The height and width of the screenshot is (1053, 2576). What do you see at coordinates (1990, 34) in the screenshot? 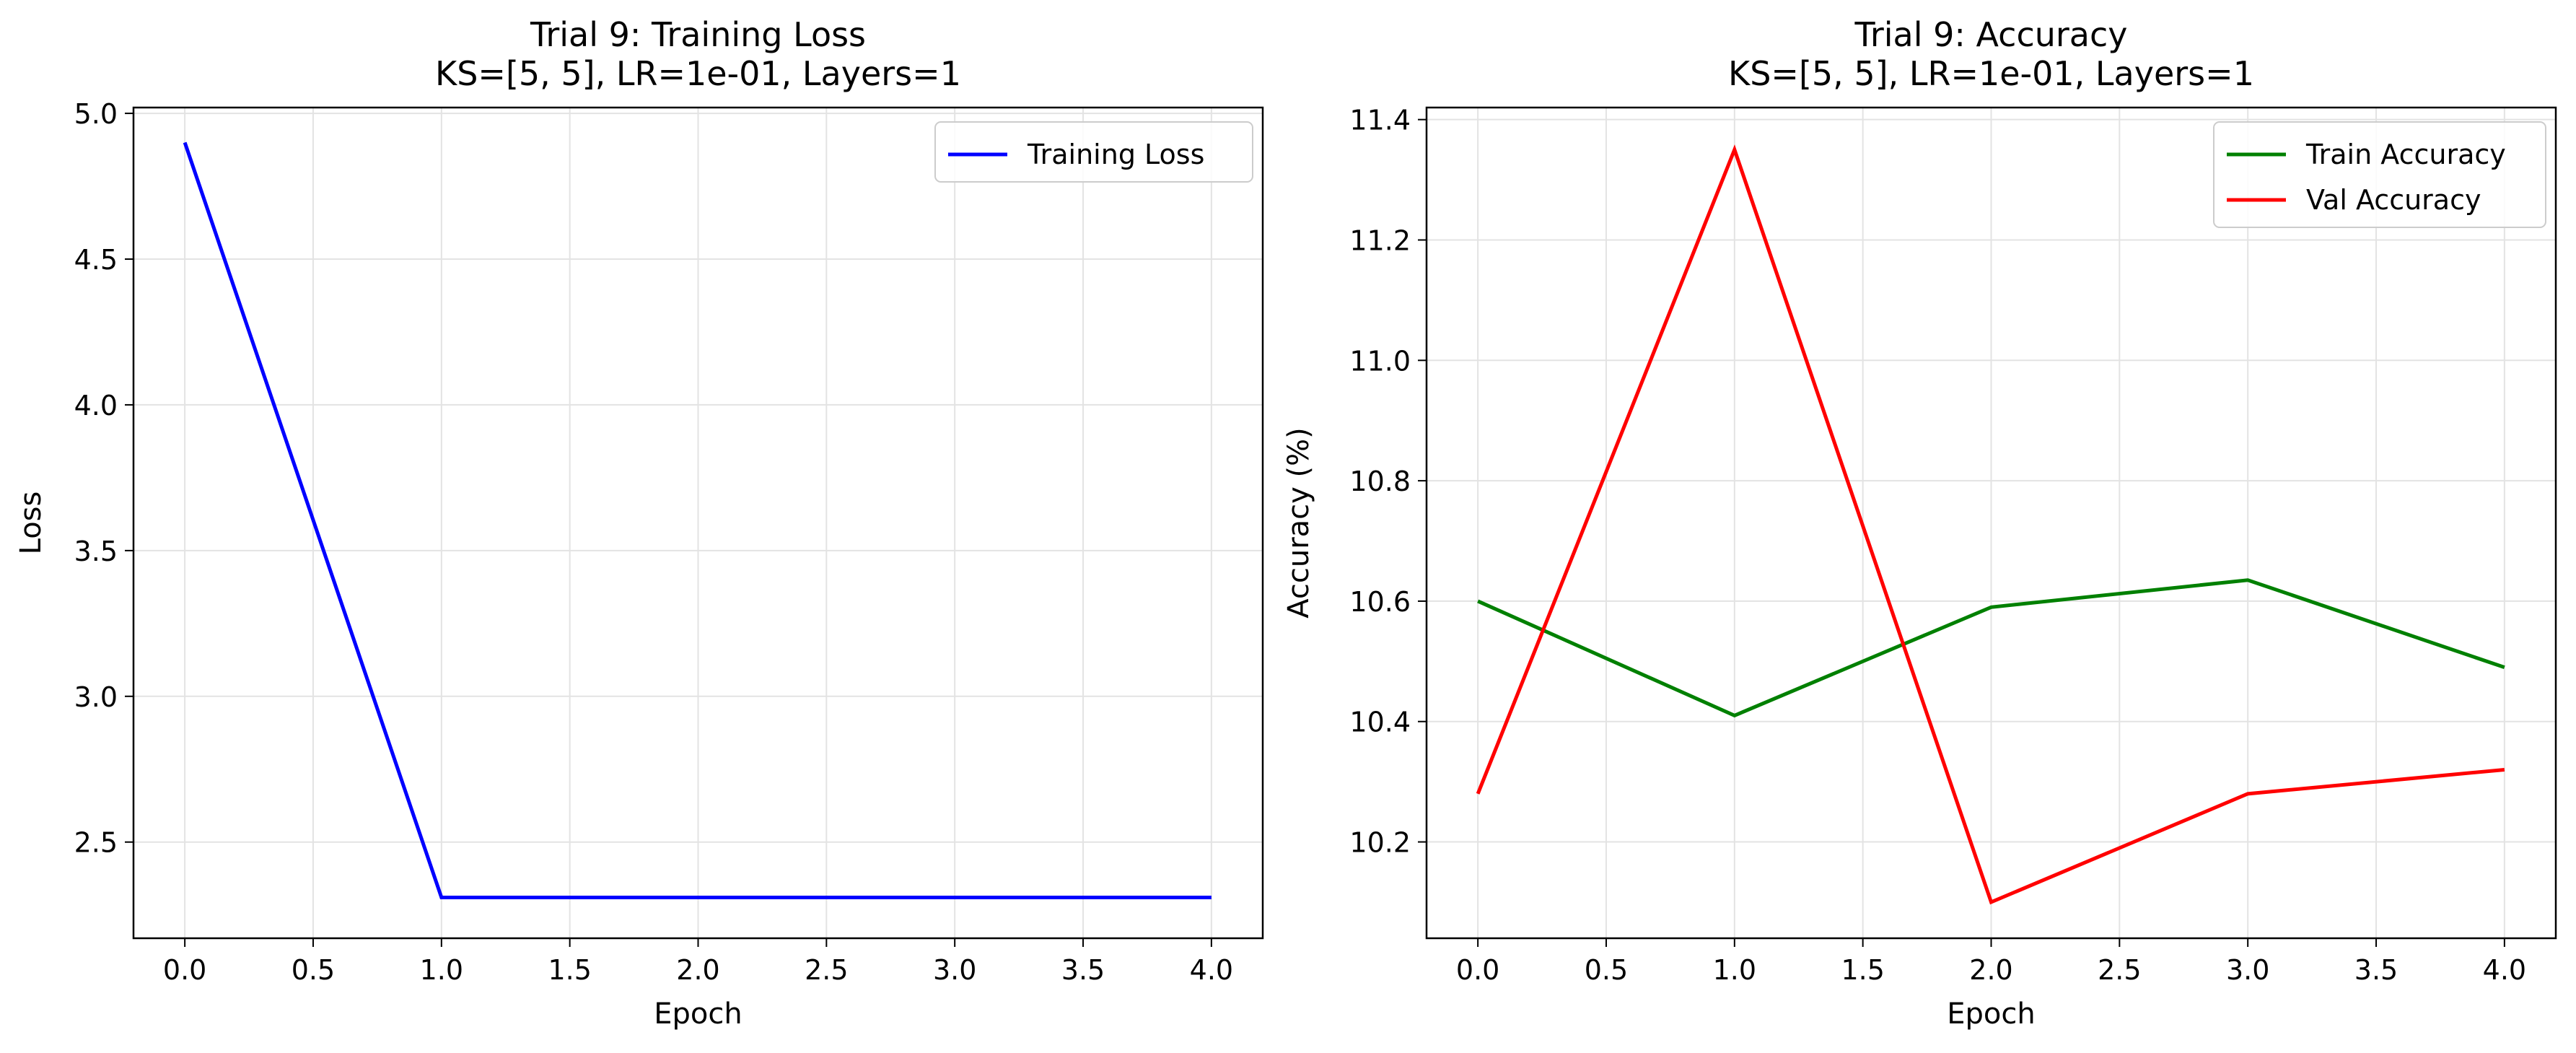
I see `chart-title: Trial 9: Accuracy` at bounding box center [1990, 34].